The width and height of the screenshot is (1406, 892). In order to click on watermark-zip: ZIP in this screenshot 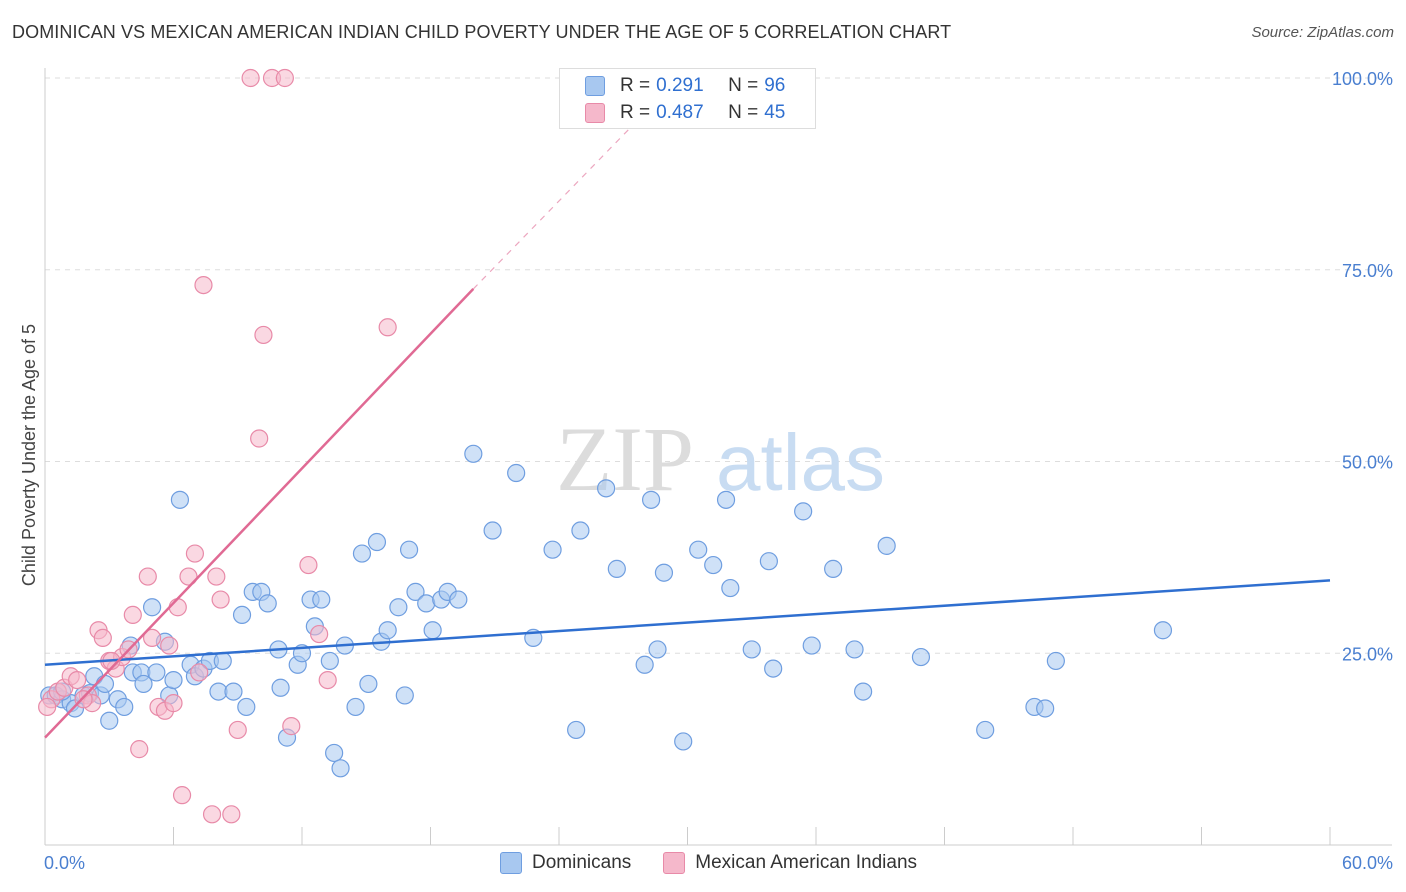, I will do `click(625, 459)`.